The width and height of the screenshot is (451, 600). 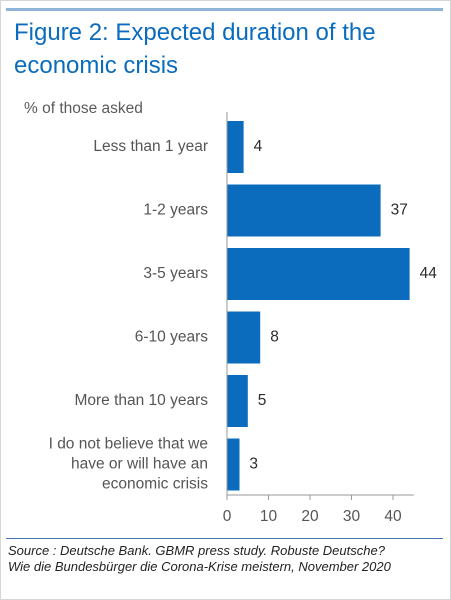 What do you see at coordinates (175, 273) in the screenshot?
I see `category-label-2-0: 3-5 years` at bounding box center [175, 273].